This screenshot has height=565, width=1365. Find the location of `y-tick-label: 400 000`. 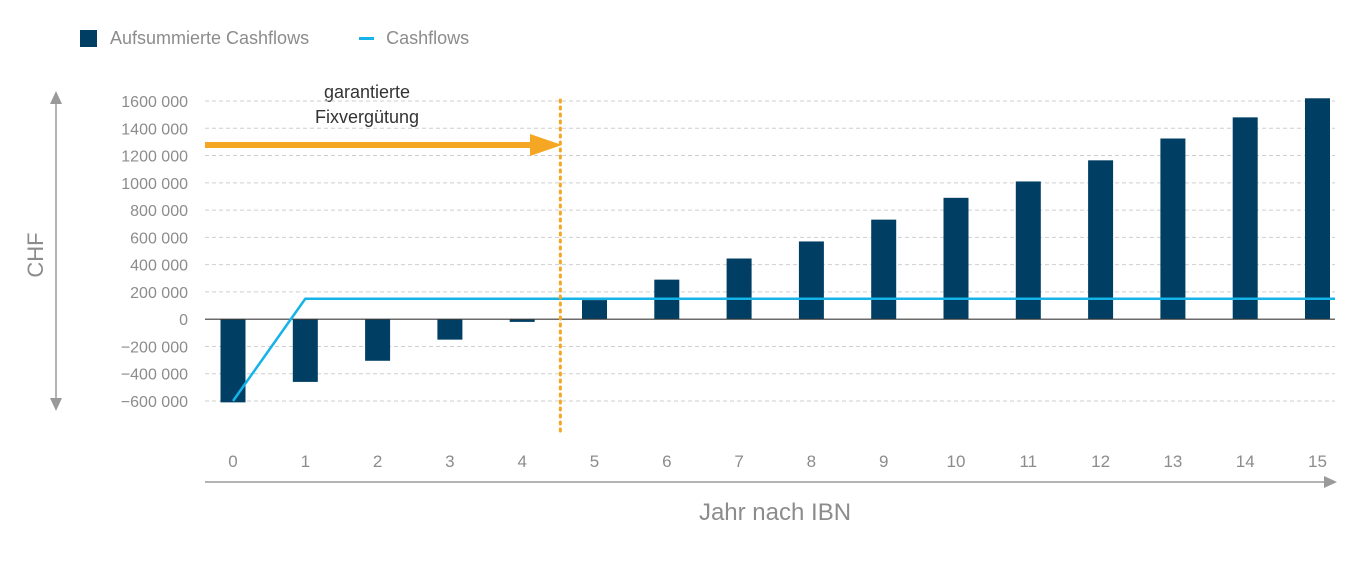

y-tick-label: 400 000 is located at coordinates (159, 266).